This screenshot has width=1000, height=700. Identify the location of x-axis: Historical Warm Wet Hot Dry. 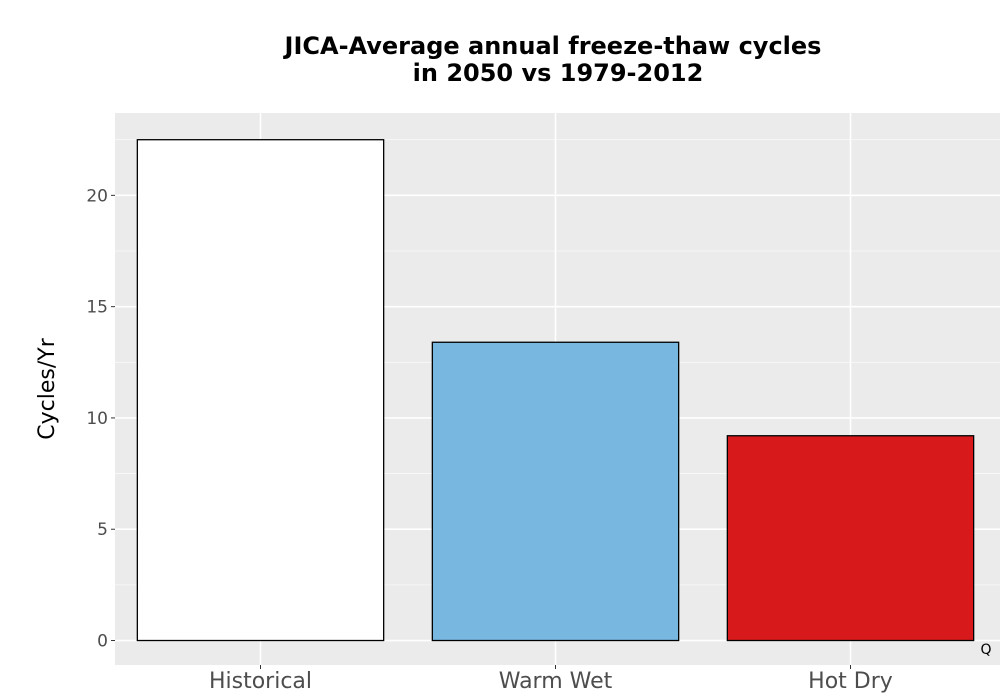
(551, 679).